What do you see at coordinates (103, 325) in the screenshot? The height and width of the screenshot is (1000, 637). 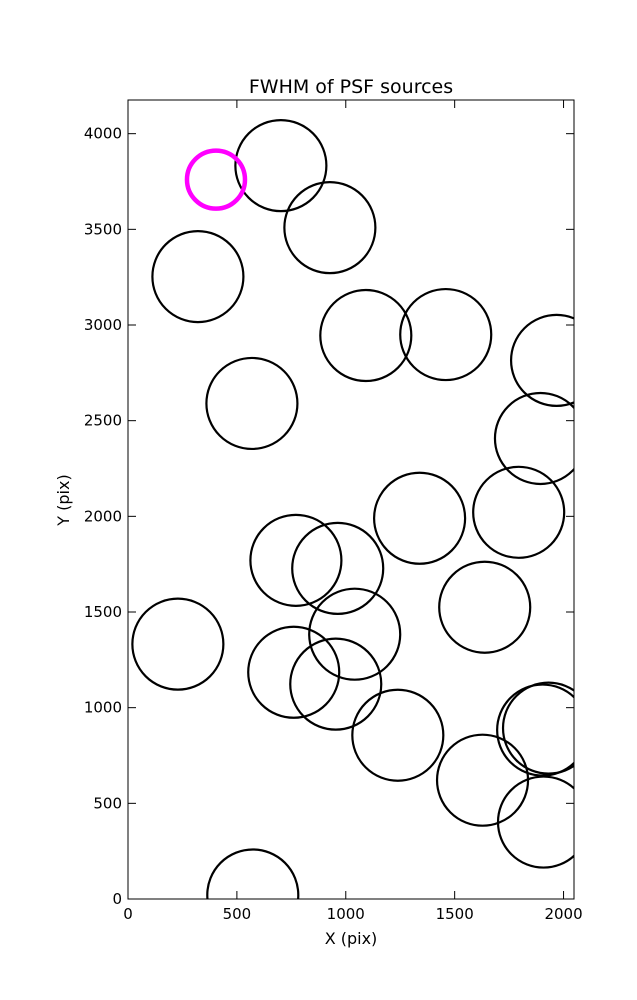 I see `y-tick-label: 3000` at bounding box center [103, 325].